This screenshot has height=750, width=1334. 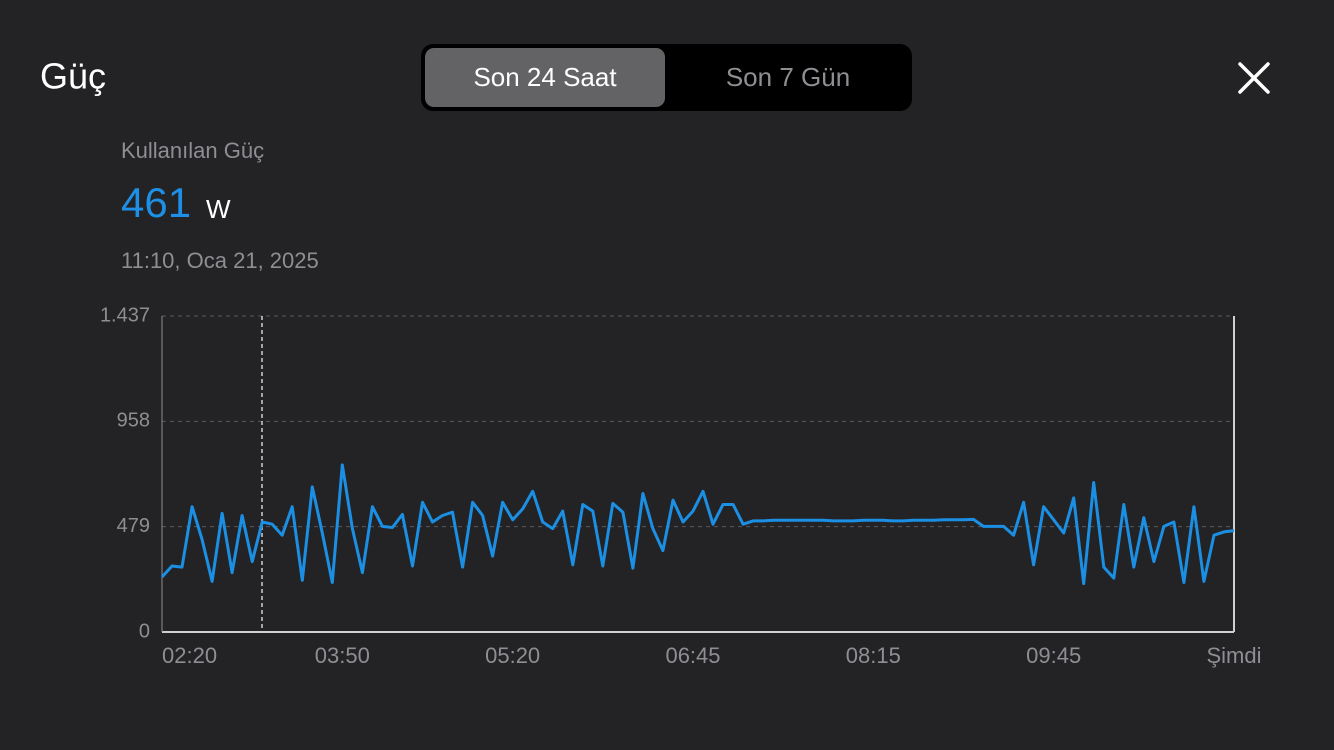 I want to click on tabs: Son 24 Saat Son 7 Gün, so click(x=637, y=77).